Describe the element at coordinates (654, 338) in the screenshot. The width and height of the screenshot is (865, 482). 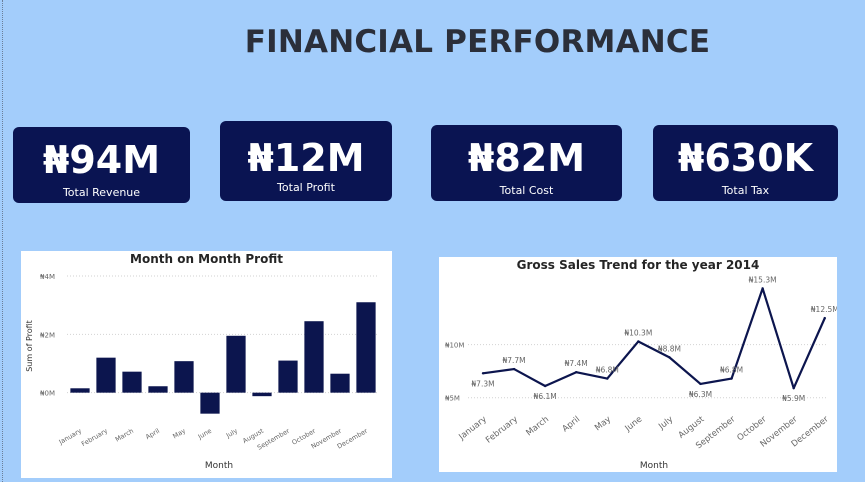
I see `series-line` at that location.